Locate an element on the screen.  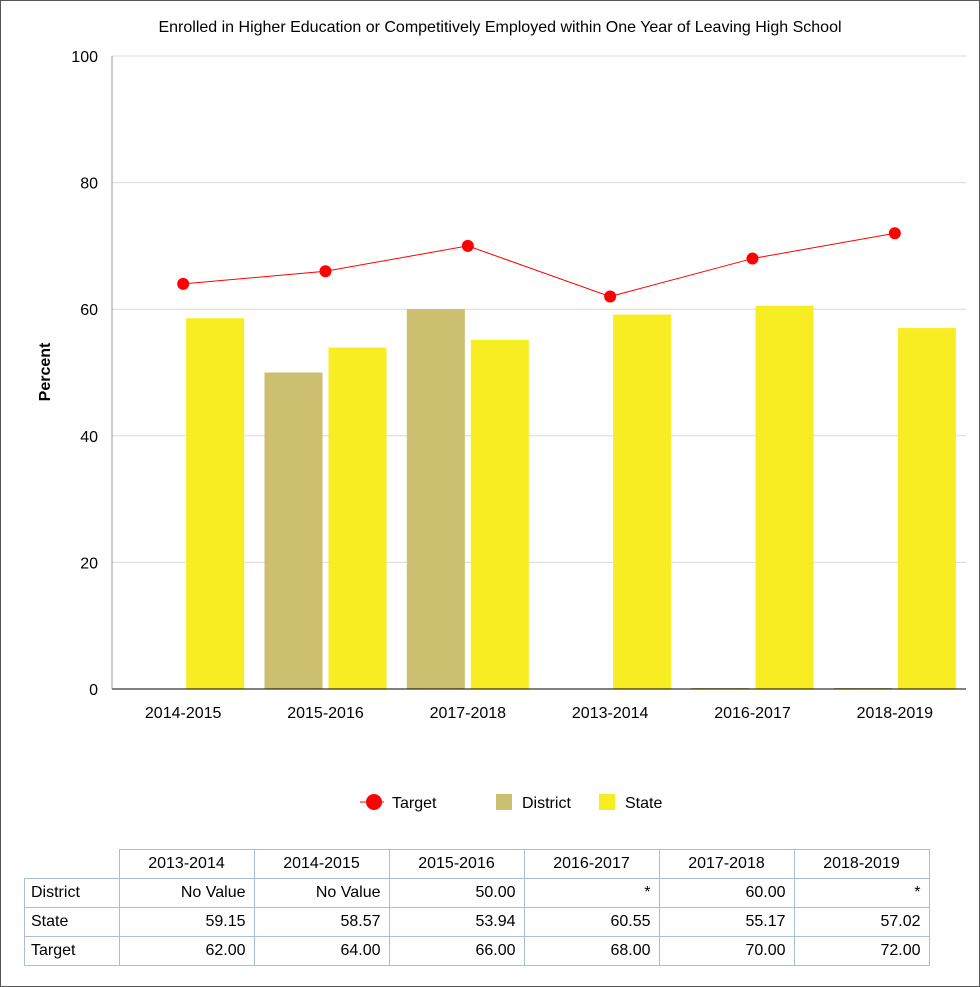
table-row-label: District is located at coordinates (72, 893).